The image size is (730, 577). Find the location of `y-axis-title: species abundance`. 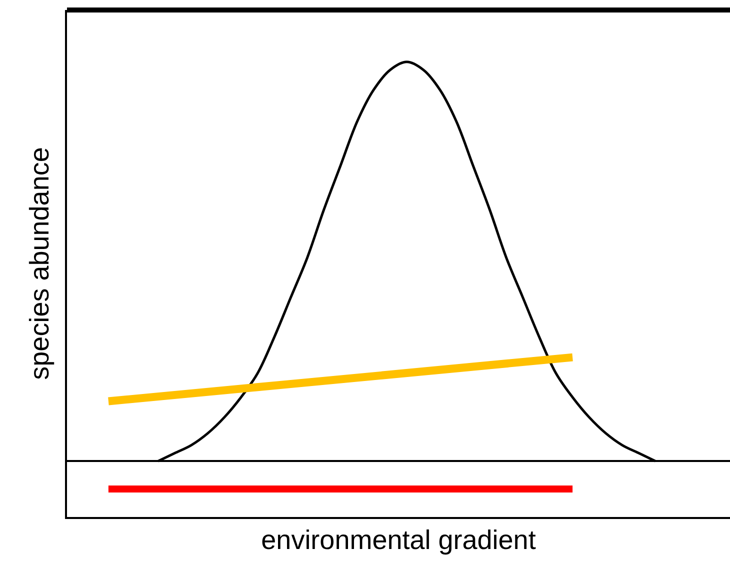

y-axis-title: species abundance is located at coordinates (39, 263).